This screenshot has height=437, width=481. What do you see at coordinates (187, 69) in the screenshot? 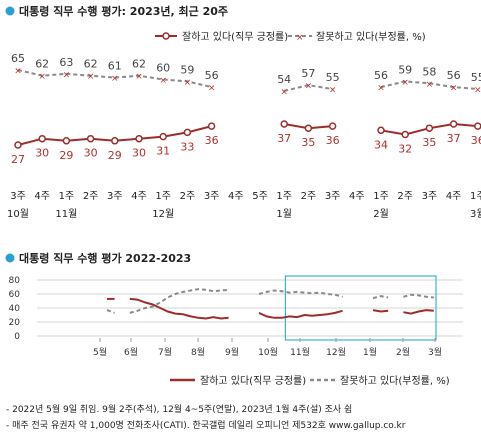
I see `disapprove-data-label: 59` at bounding box center [187, 69].